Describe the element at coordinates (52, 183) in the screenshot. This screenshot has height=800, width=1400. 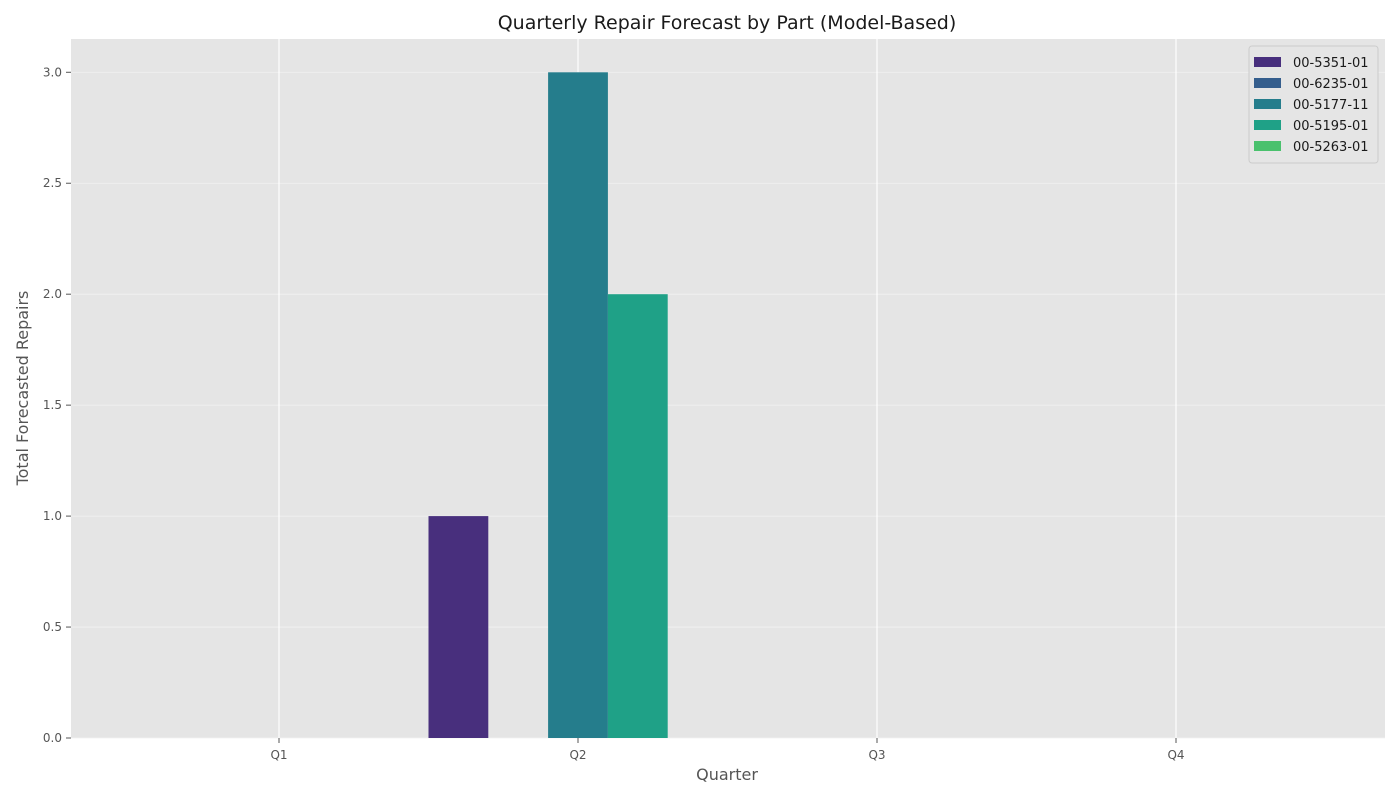
I see `y-tick-label: 2.5` at that location.